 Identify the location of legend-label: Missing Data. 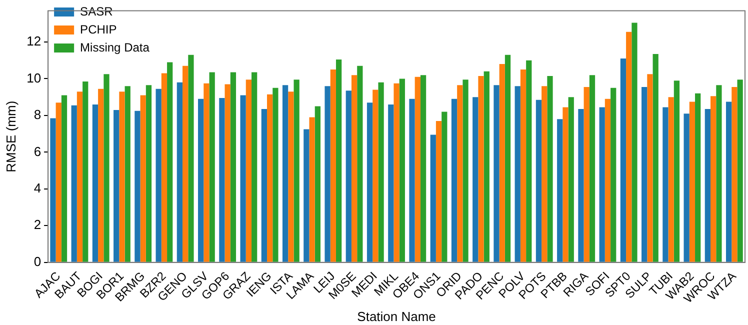
(115, 47).